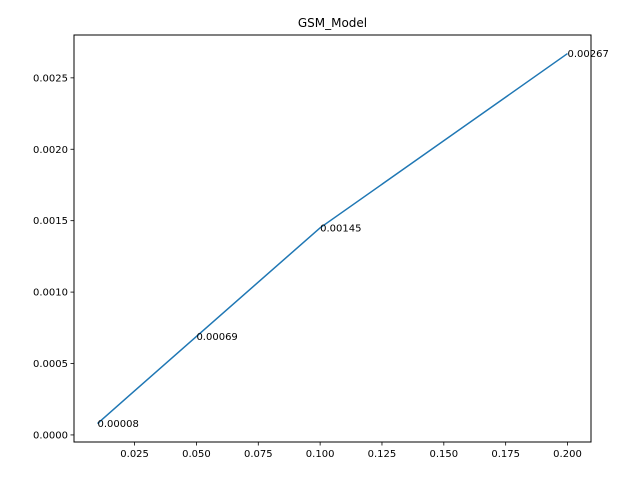 Image resolution: width=640 pixels, height=480 pixels. What do you see at coordinates (118, 424) in the screenshot?
I see `data-label: 0.00008` at bounding box center [118, 424].